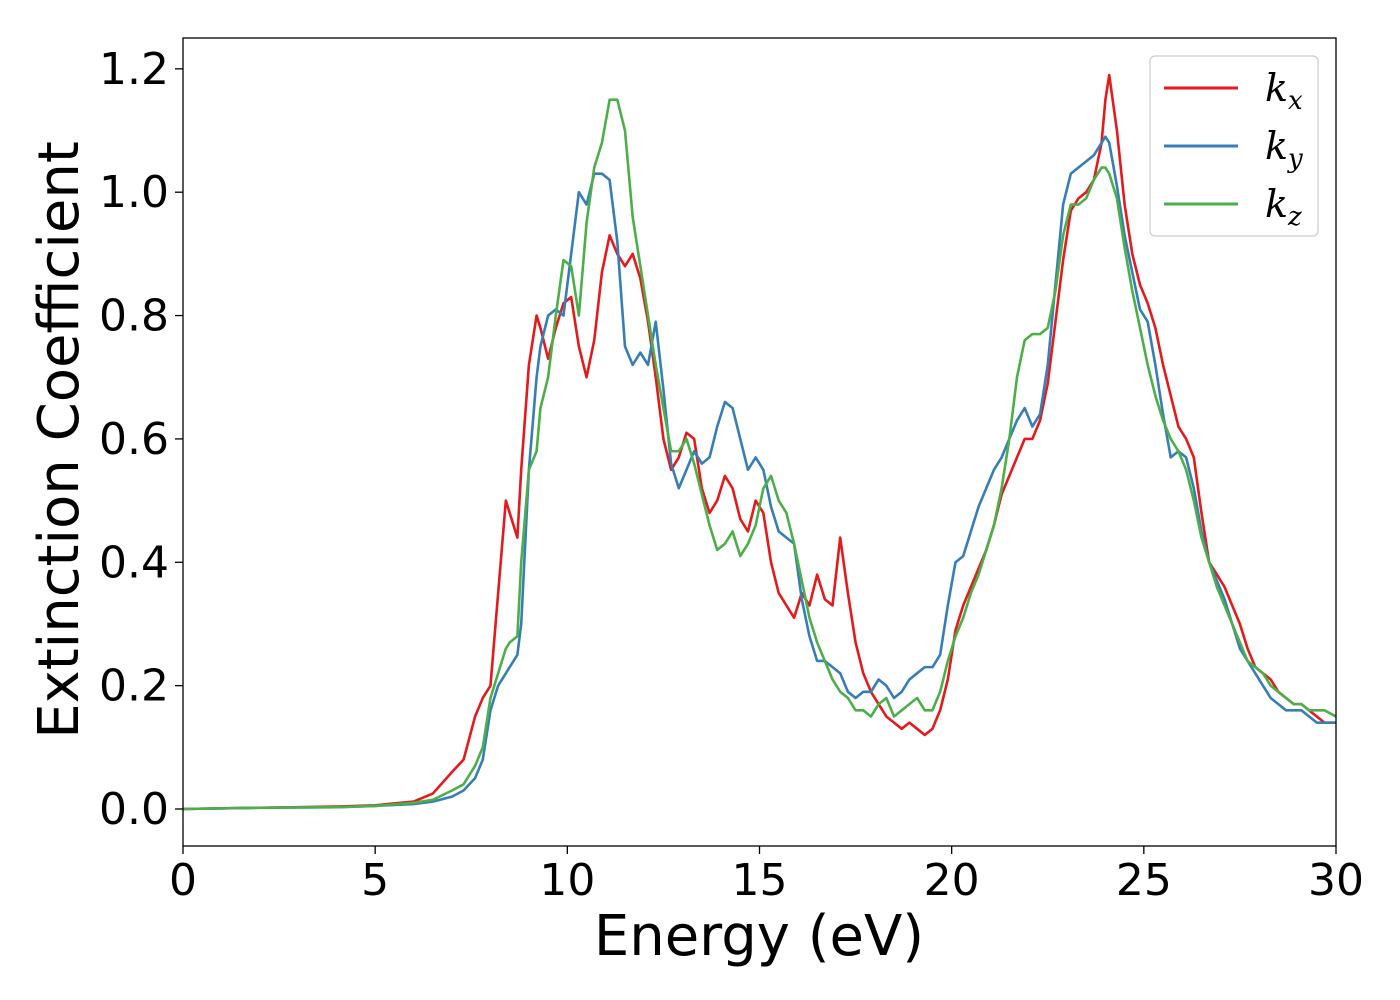 This screenshot has width=1400, height=1000. Describe the element at coordinates (760, 880) in the screenshot. I see `x-tick-label: 15` at that location.